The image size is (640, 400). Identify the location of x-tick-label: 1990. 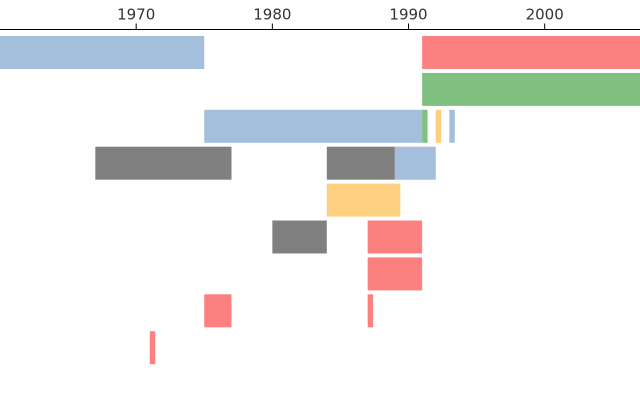
(408, 15).